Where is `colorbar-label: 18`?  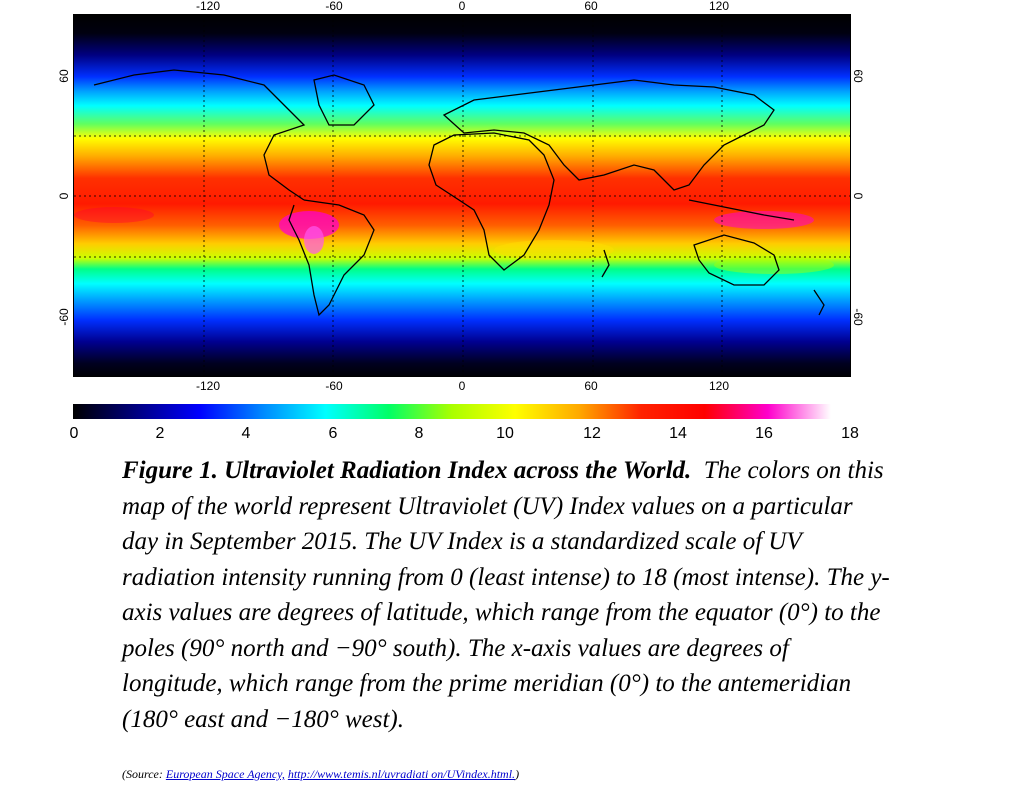 colorbar-label: 18 is located at coordinates (850, 433).